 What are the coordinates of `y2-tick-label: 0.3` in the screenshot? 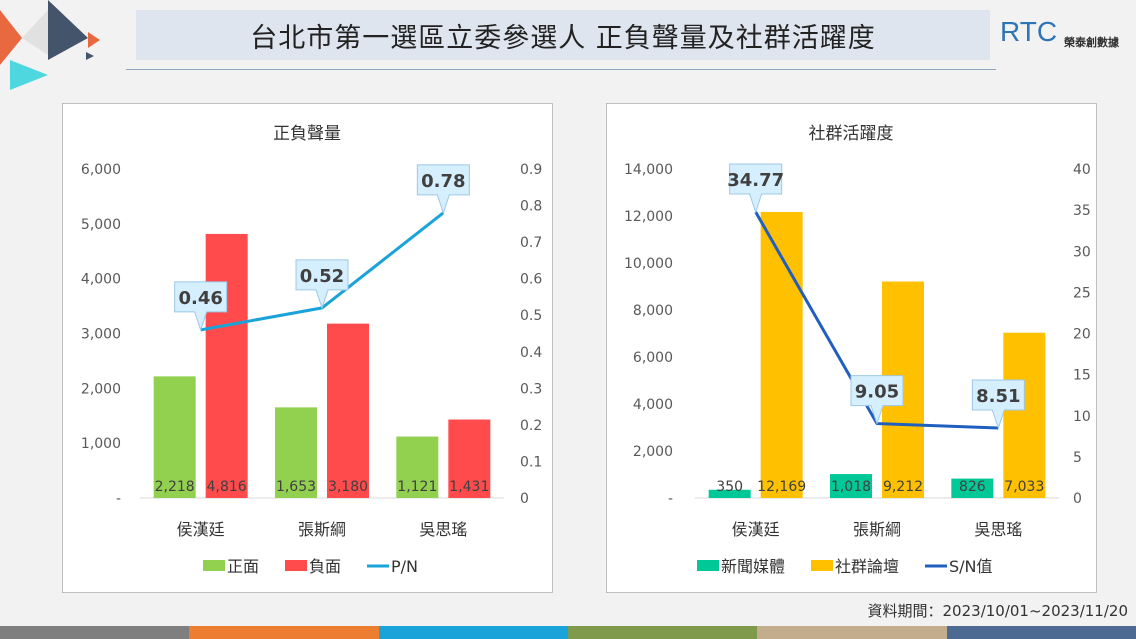 It's located at (531, 389).